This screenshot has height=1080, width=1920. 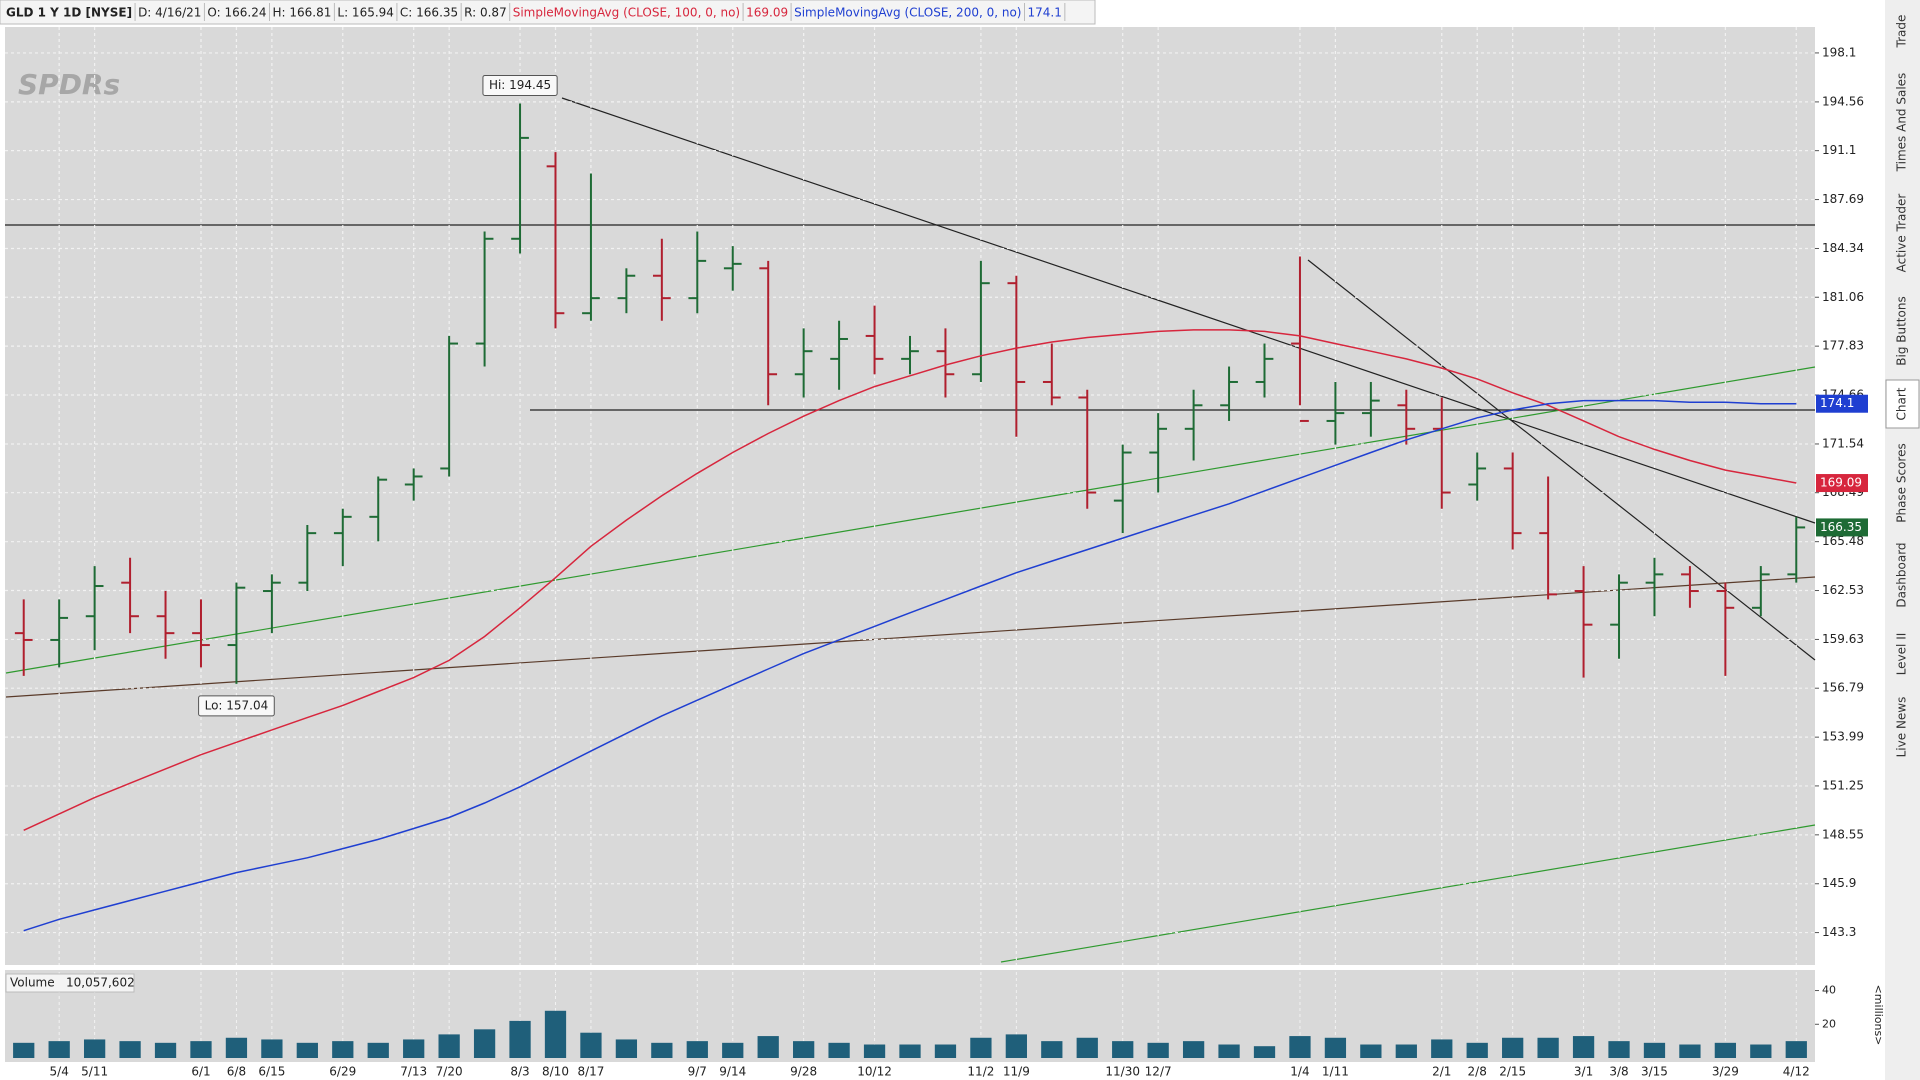 I want to click on header-item: 169.09, so click(x=767, y=13).